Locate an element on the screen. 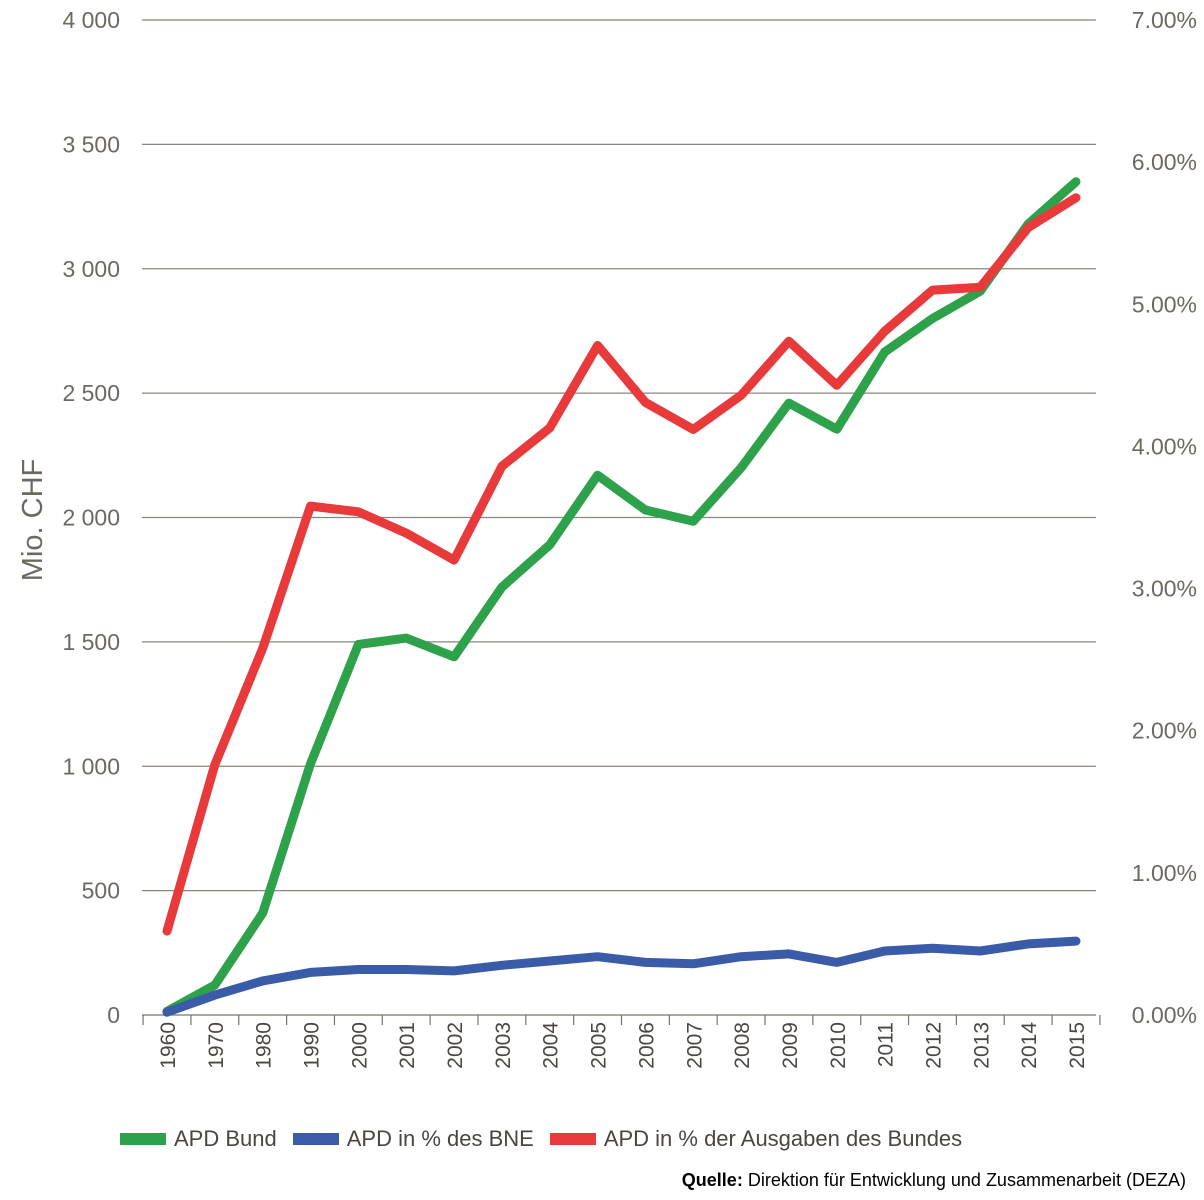 The height and width of the screenshot is (1200, 1204). legend-item-apd-bne: APD in % des BNE is located at coordinates (413, 1139).